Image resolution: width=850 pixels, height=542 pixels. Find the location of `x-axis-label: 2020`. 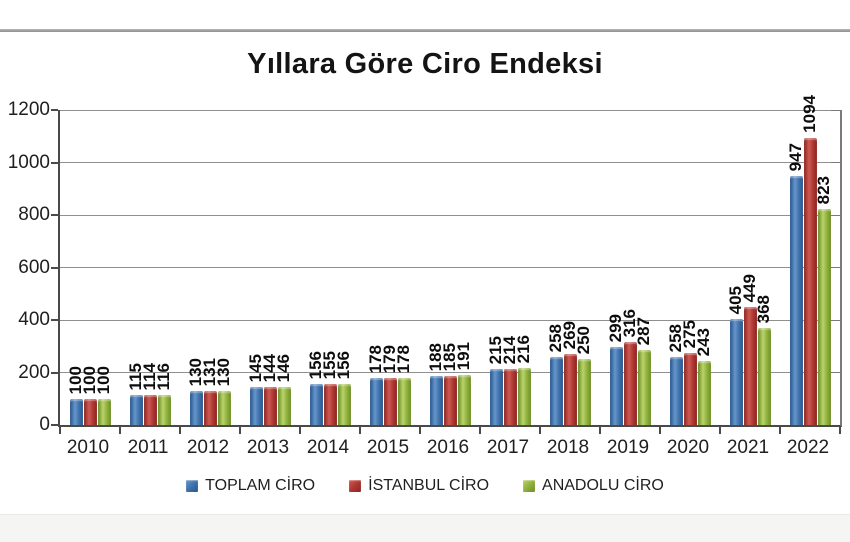

x-axis-label: 2020 is located at coordinates (688, 447).